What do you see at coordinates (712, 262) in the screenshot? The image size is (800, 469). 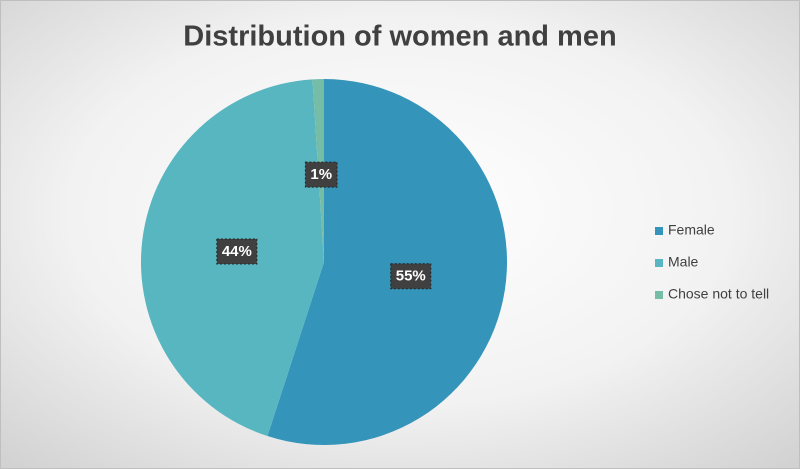 I see `legend: Female Male Chose not to tell` at bounding box center [712, 262].